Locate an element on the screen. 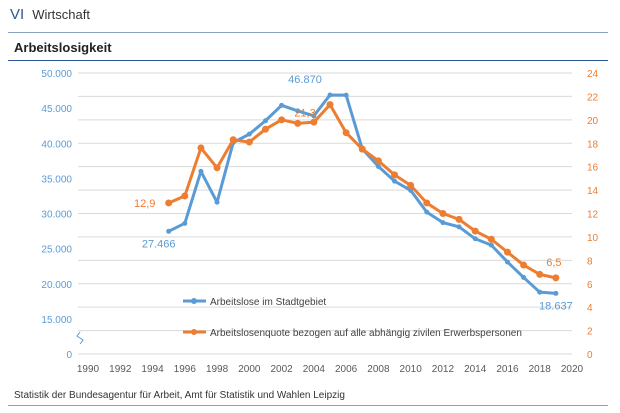 This screenshot has height=413, width=620. y-right-tick-label: 6 is located at coordinates (590, 285).